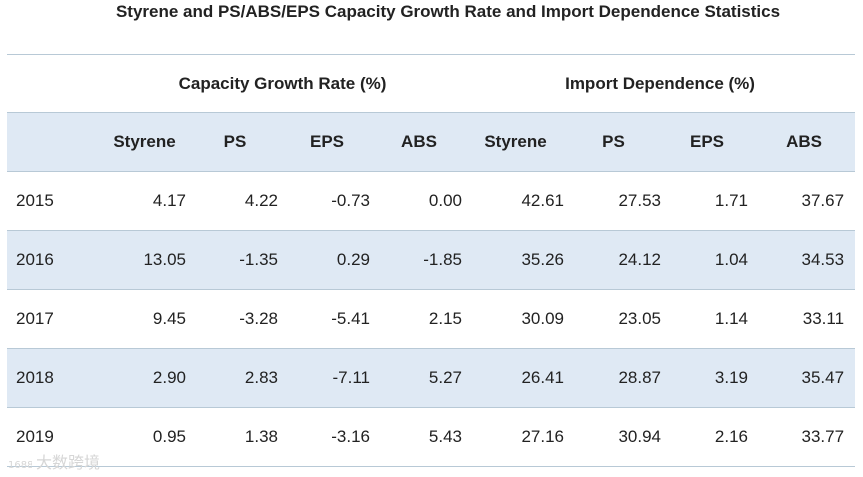  Describe the element at coordinates (823, 259) in the screenshot. I see `value-cell: 34.53` at that location.